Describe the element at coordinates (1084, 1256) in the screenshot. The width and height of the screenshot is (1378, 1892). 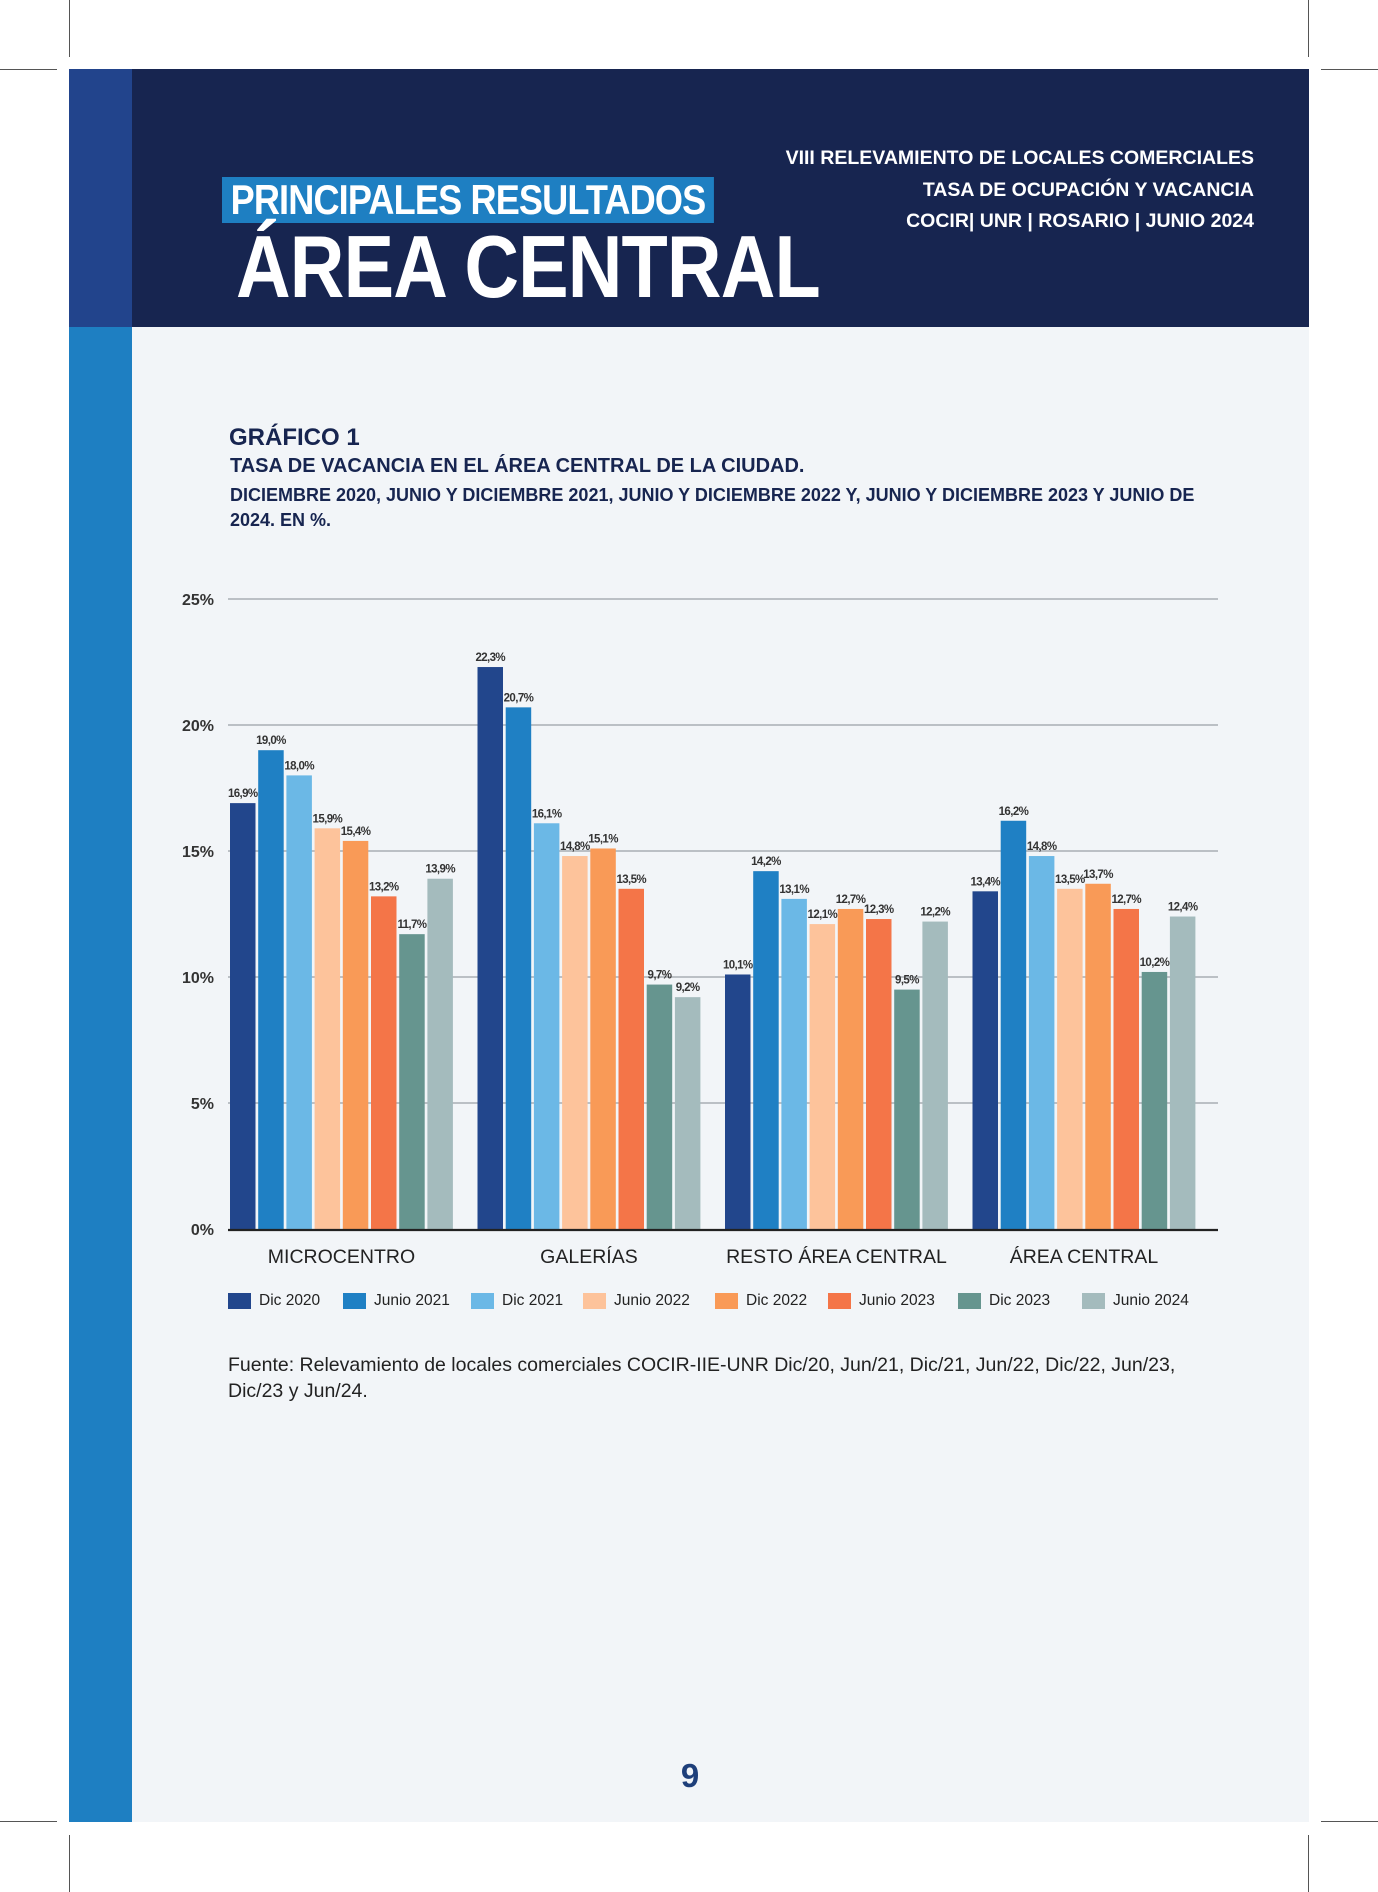
I see `x-category-label: ÁREA CENTRAL` at that location.